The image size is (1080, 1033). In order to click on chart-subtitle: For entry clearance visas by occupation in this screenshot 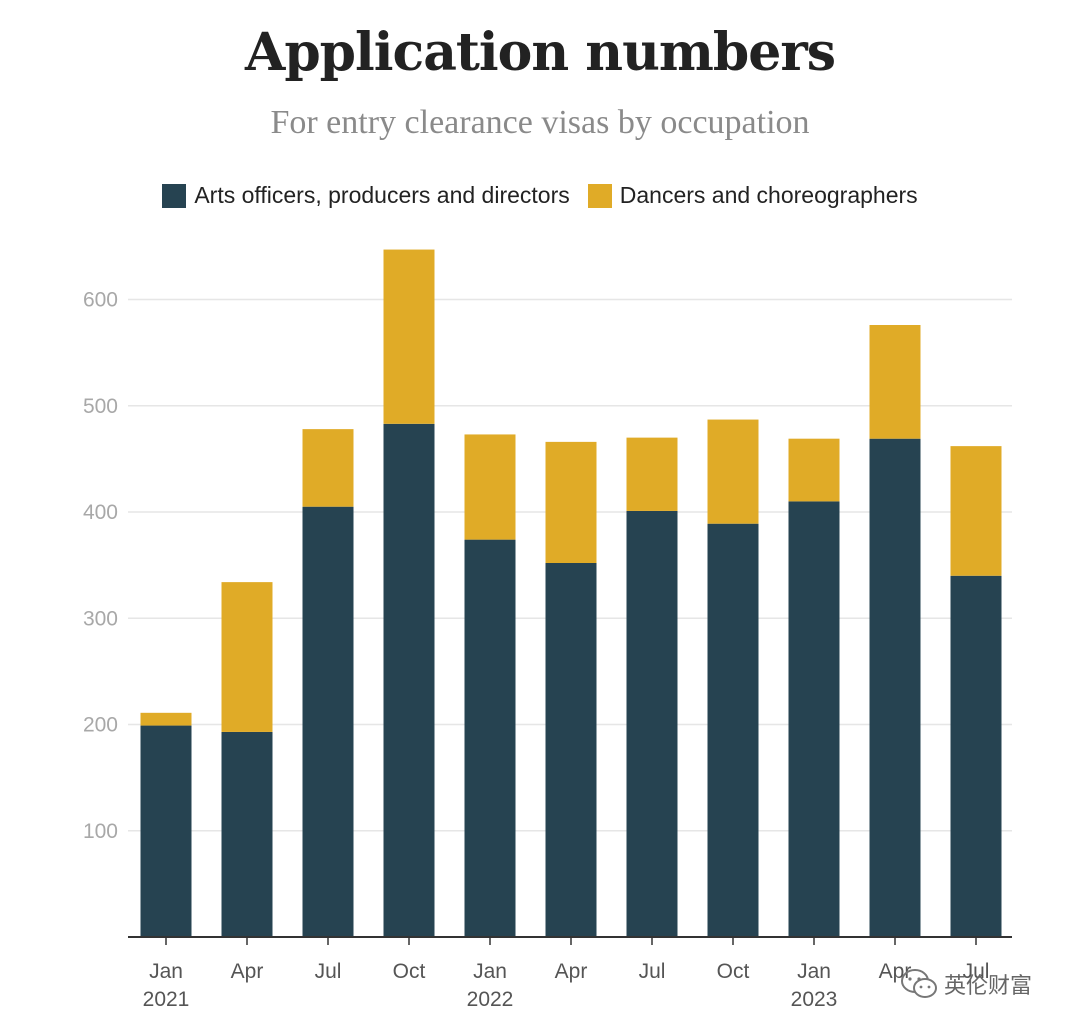, I will do `click(540, 122)`.